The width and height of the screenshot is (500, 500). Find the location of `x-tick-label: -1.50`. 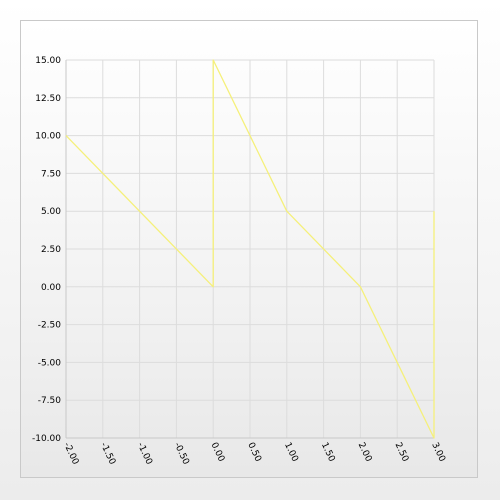

x-tick-label: -1.50 is located at coordinates (107, 454).